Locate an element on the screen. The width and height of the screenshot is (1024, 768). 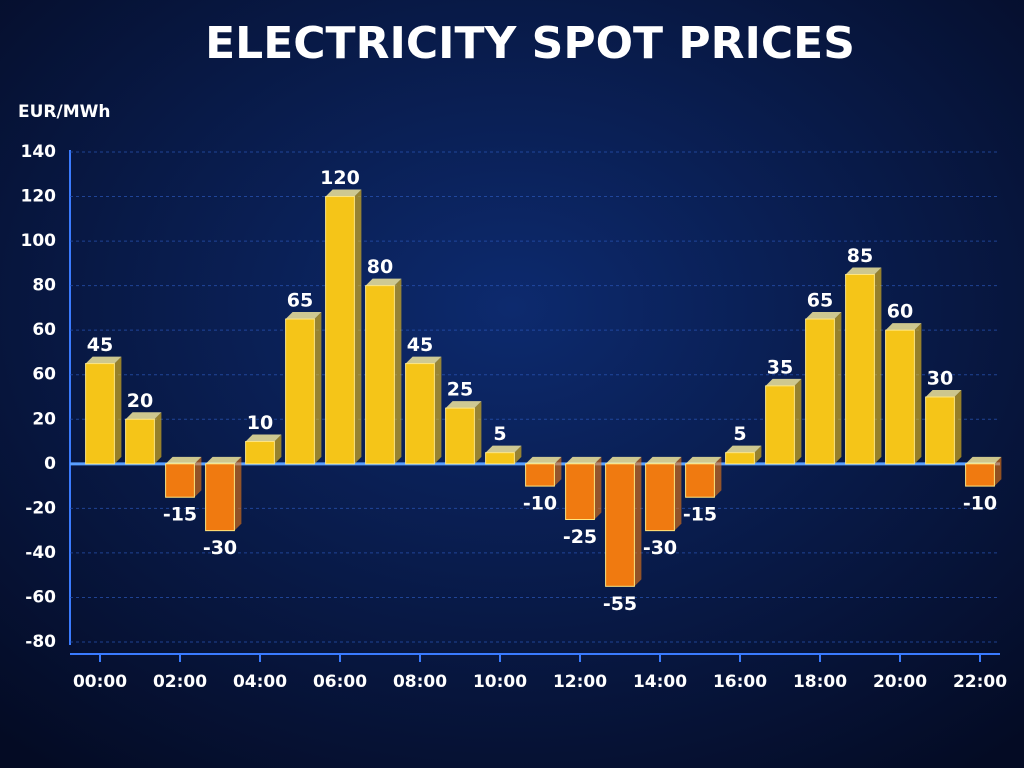
y-tick-label: 140 is located at coordinates (39, 152).